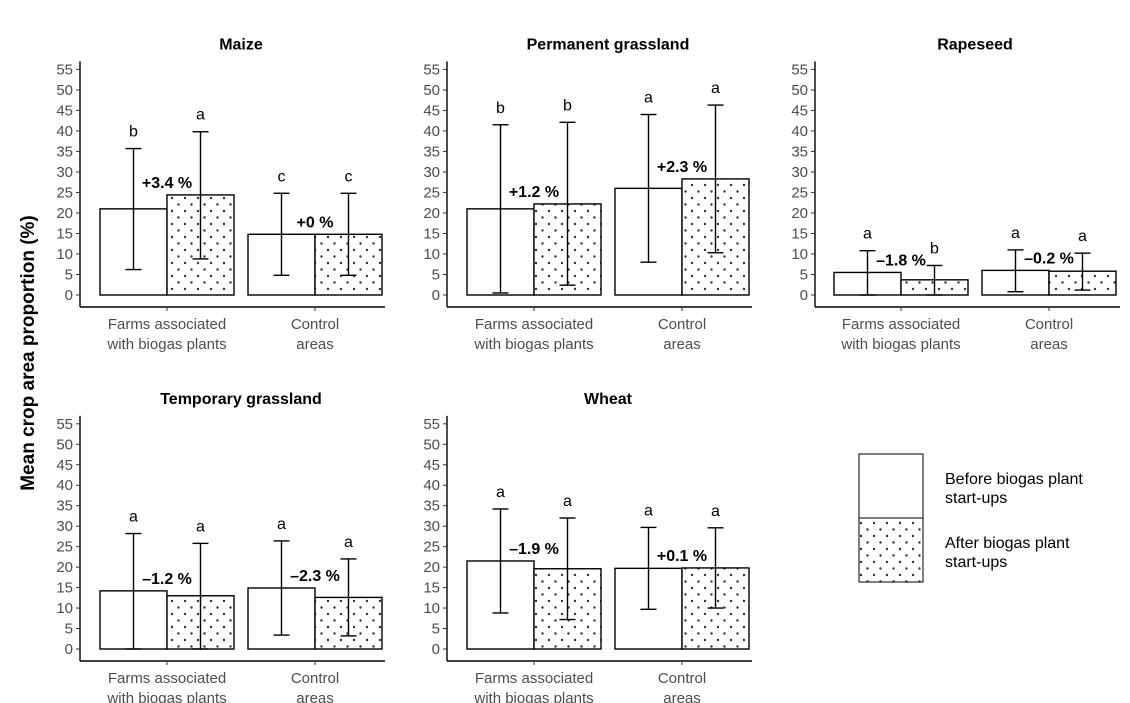  What do you see at coordinates (1049, 258) in the screenshot?
I see `change-label: –0.2 %` at bounding box center [1049, 258].